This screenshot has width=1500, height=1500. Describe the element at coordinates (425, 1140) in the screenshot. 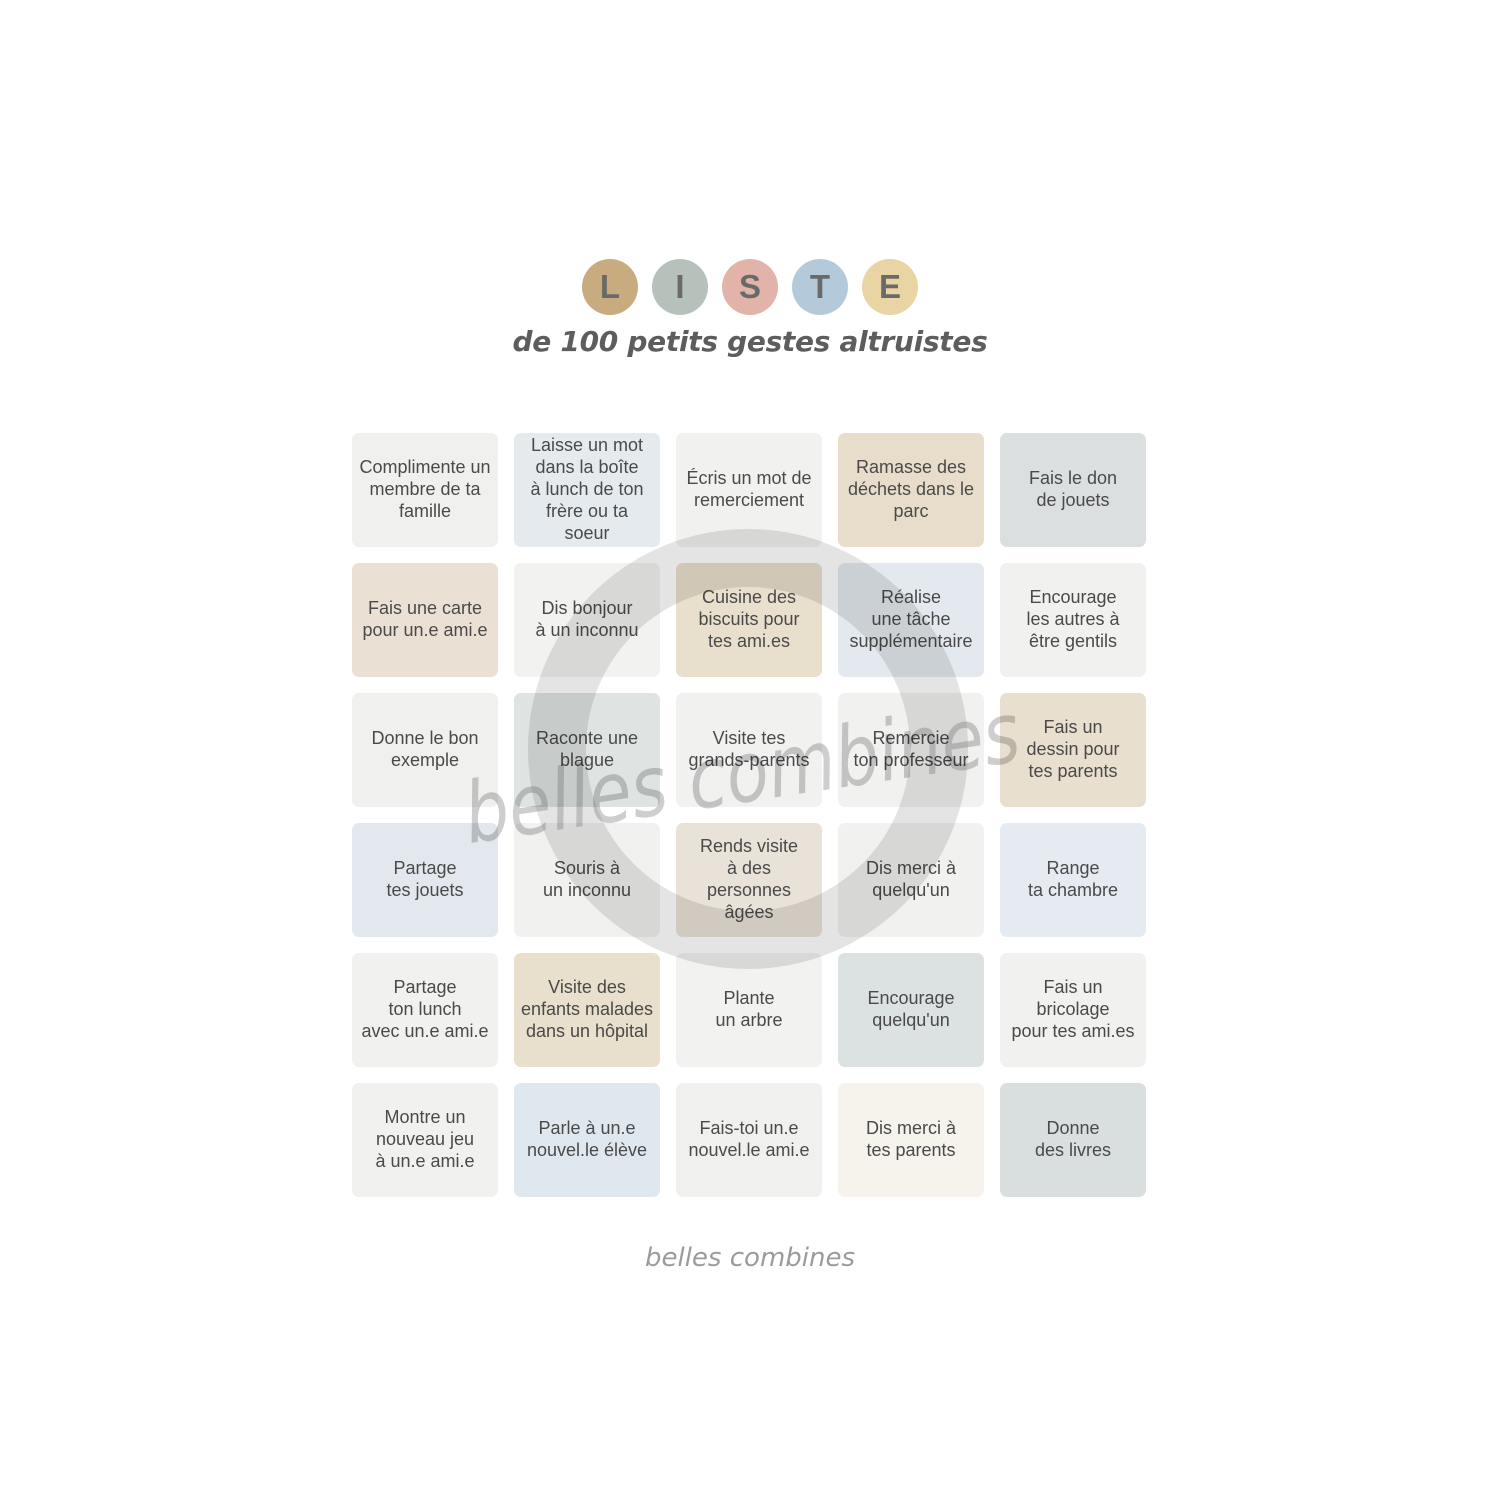

I see `gesture-tile: Montre un nouveau jeu à un.e ami.e` at that location.